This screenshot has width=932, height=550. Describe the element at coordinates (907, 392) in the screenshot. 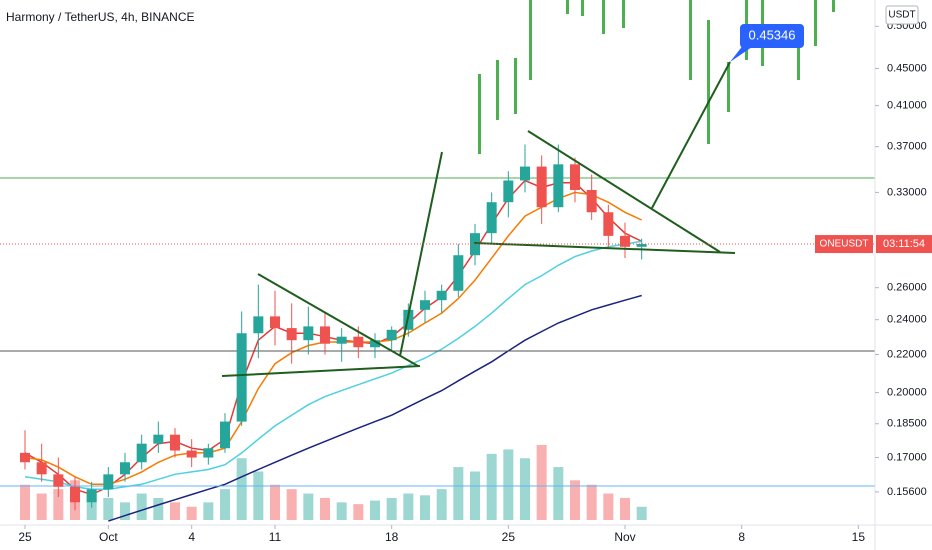

I see `y-tick-label: 0.20000` at that location.